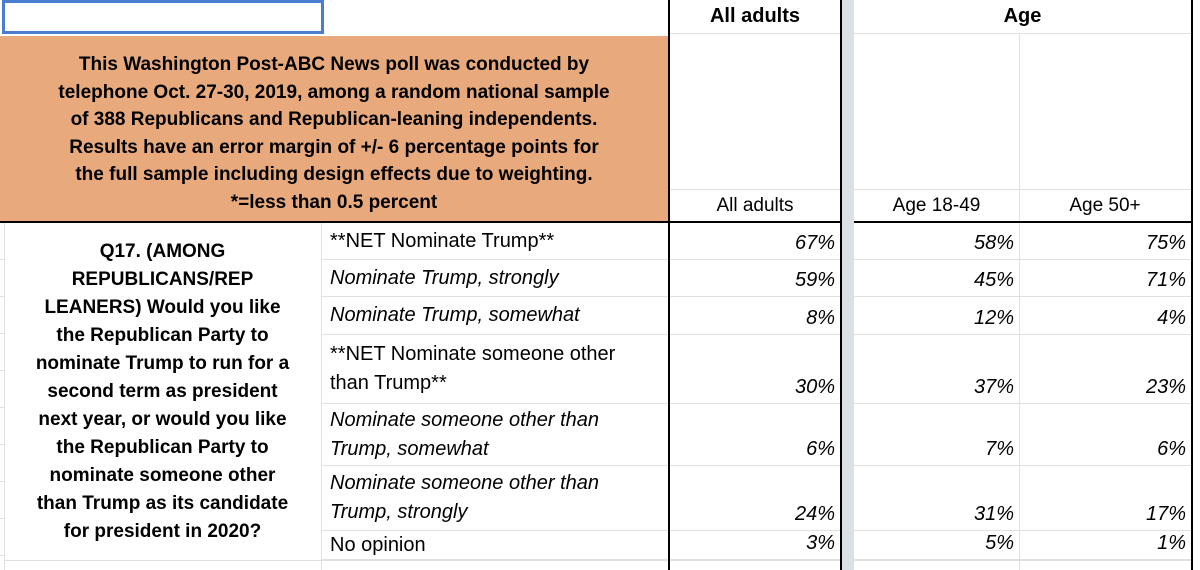  Describe the element at coordinates (597, 560) in the screenshot. I see `gridline-table-bottom` at that location.